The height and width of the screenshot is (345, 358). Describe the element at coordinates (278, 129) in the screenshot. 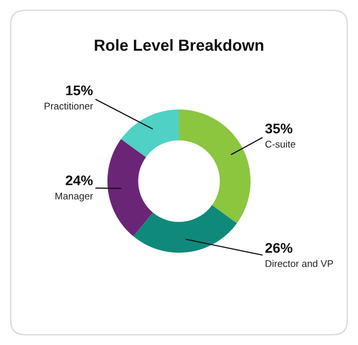

I see `data-label: 35%` at that location.